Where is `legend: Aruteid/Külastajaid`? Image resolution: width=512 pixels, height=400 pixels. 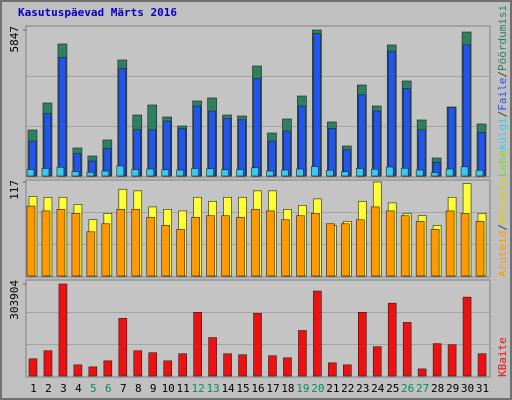 legend: Aruteid/Külastajaid is located at coordinates (502, 214).